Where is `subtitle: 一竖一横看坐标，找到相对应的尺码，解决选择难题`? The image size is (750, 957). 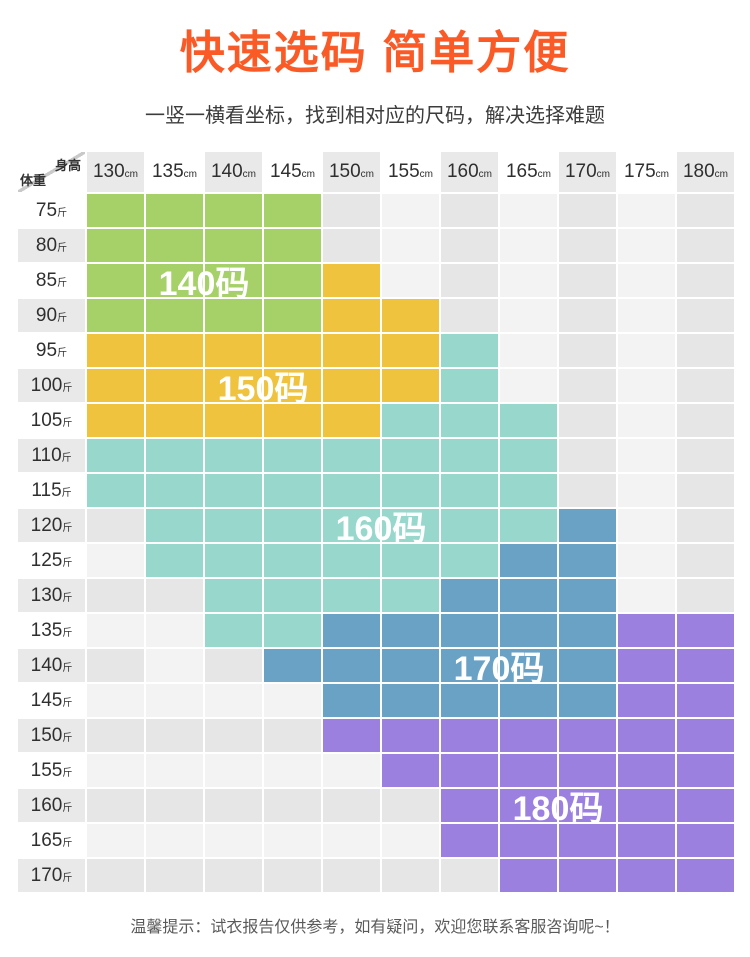 subtitle: 一竖一横看坐标，找到相对应的尺码，解决选择难题 is located at coordinates (375, 116).